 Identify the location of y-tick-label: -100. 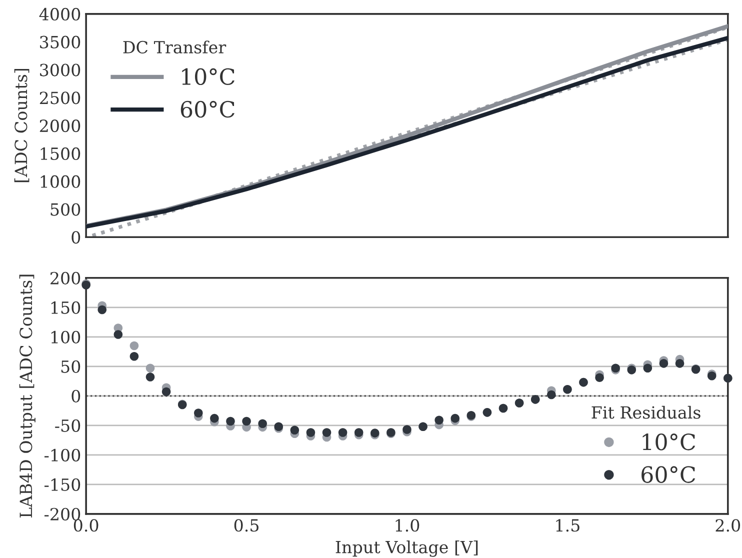
(62, 455).